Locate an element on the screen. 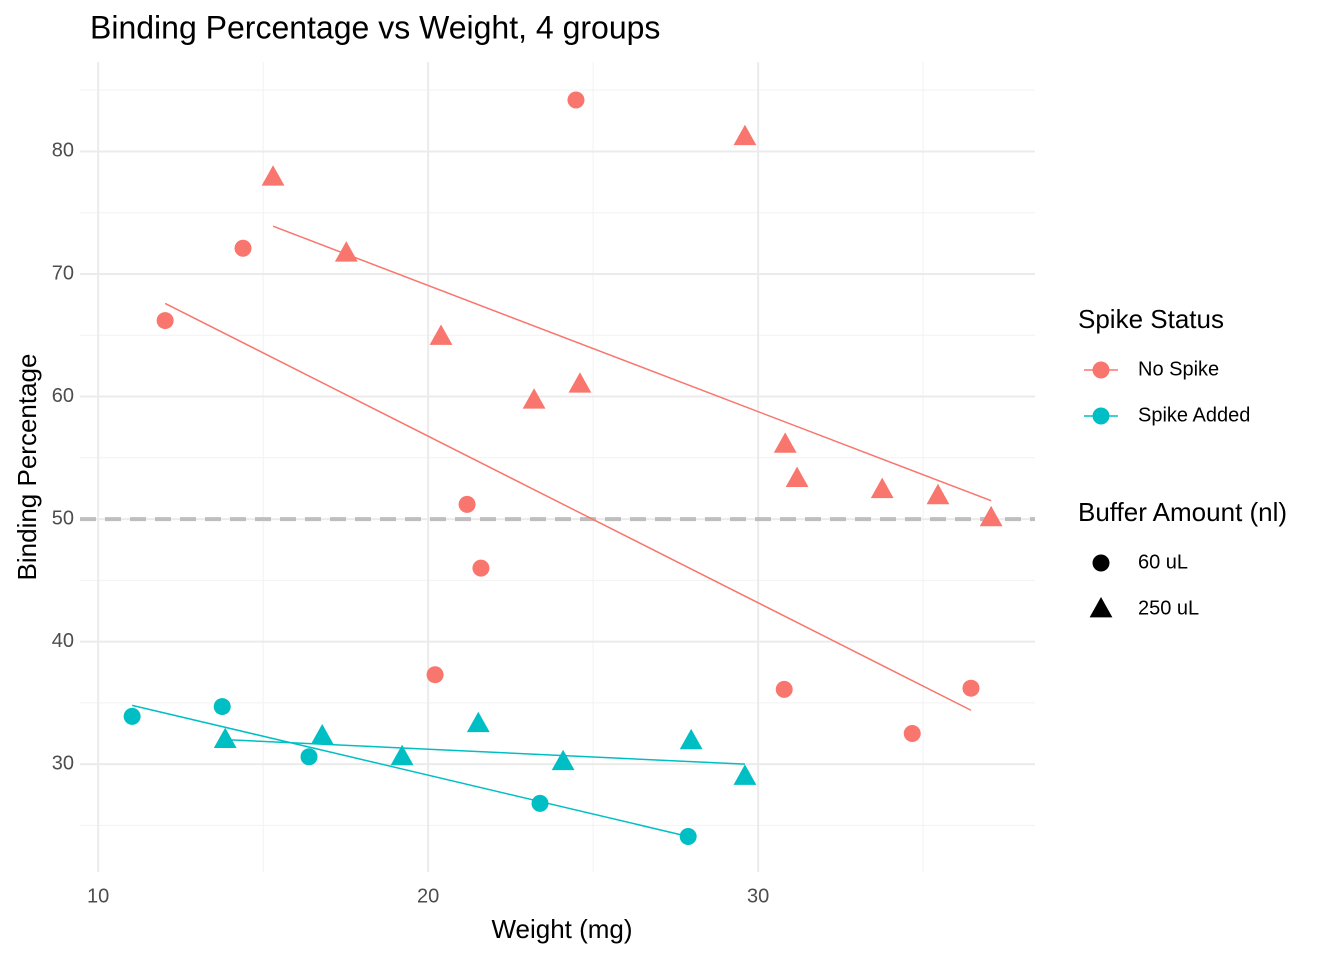 The image size is (1344, 960). y-tick-label: 50 is located at coordinates (63, 518).